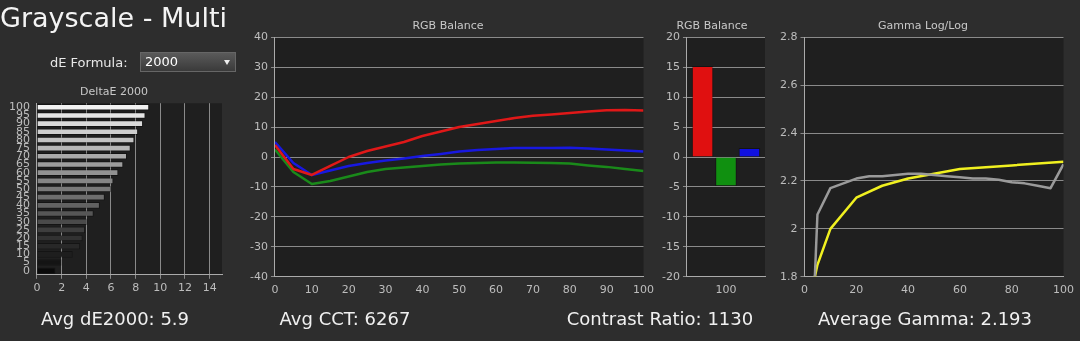 This screenshot has height=341, width=1080. I want to click on text: Avg dE2000: 5.9, so click(115, 318).